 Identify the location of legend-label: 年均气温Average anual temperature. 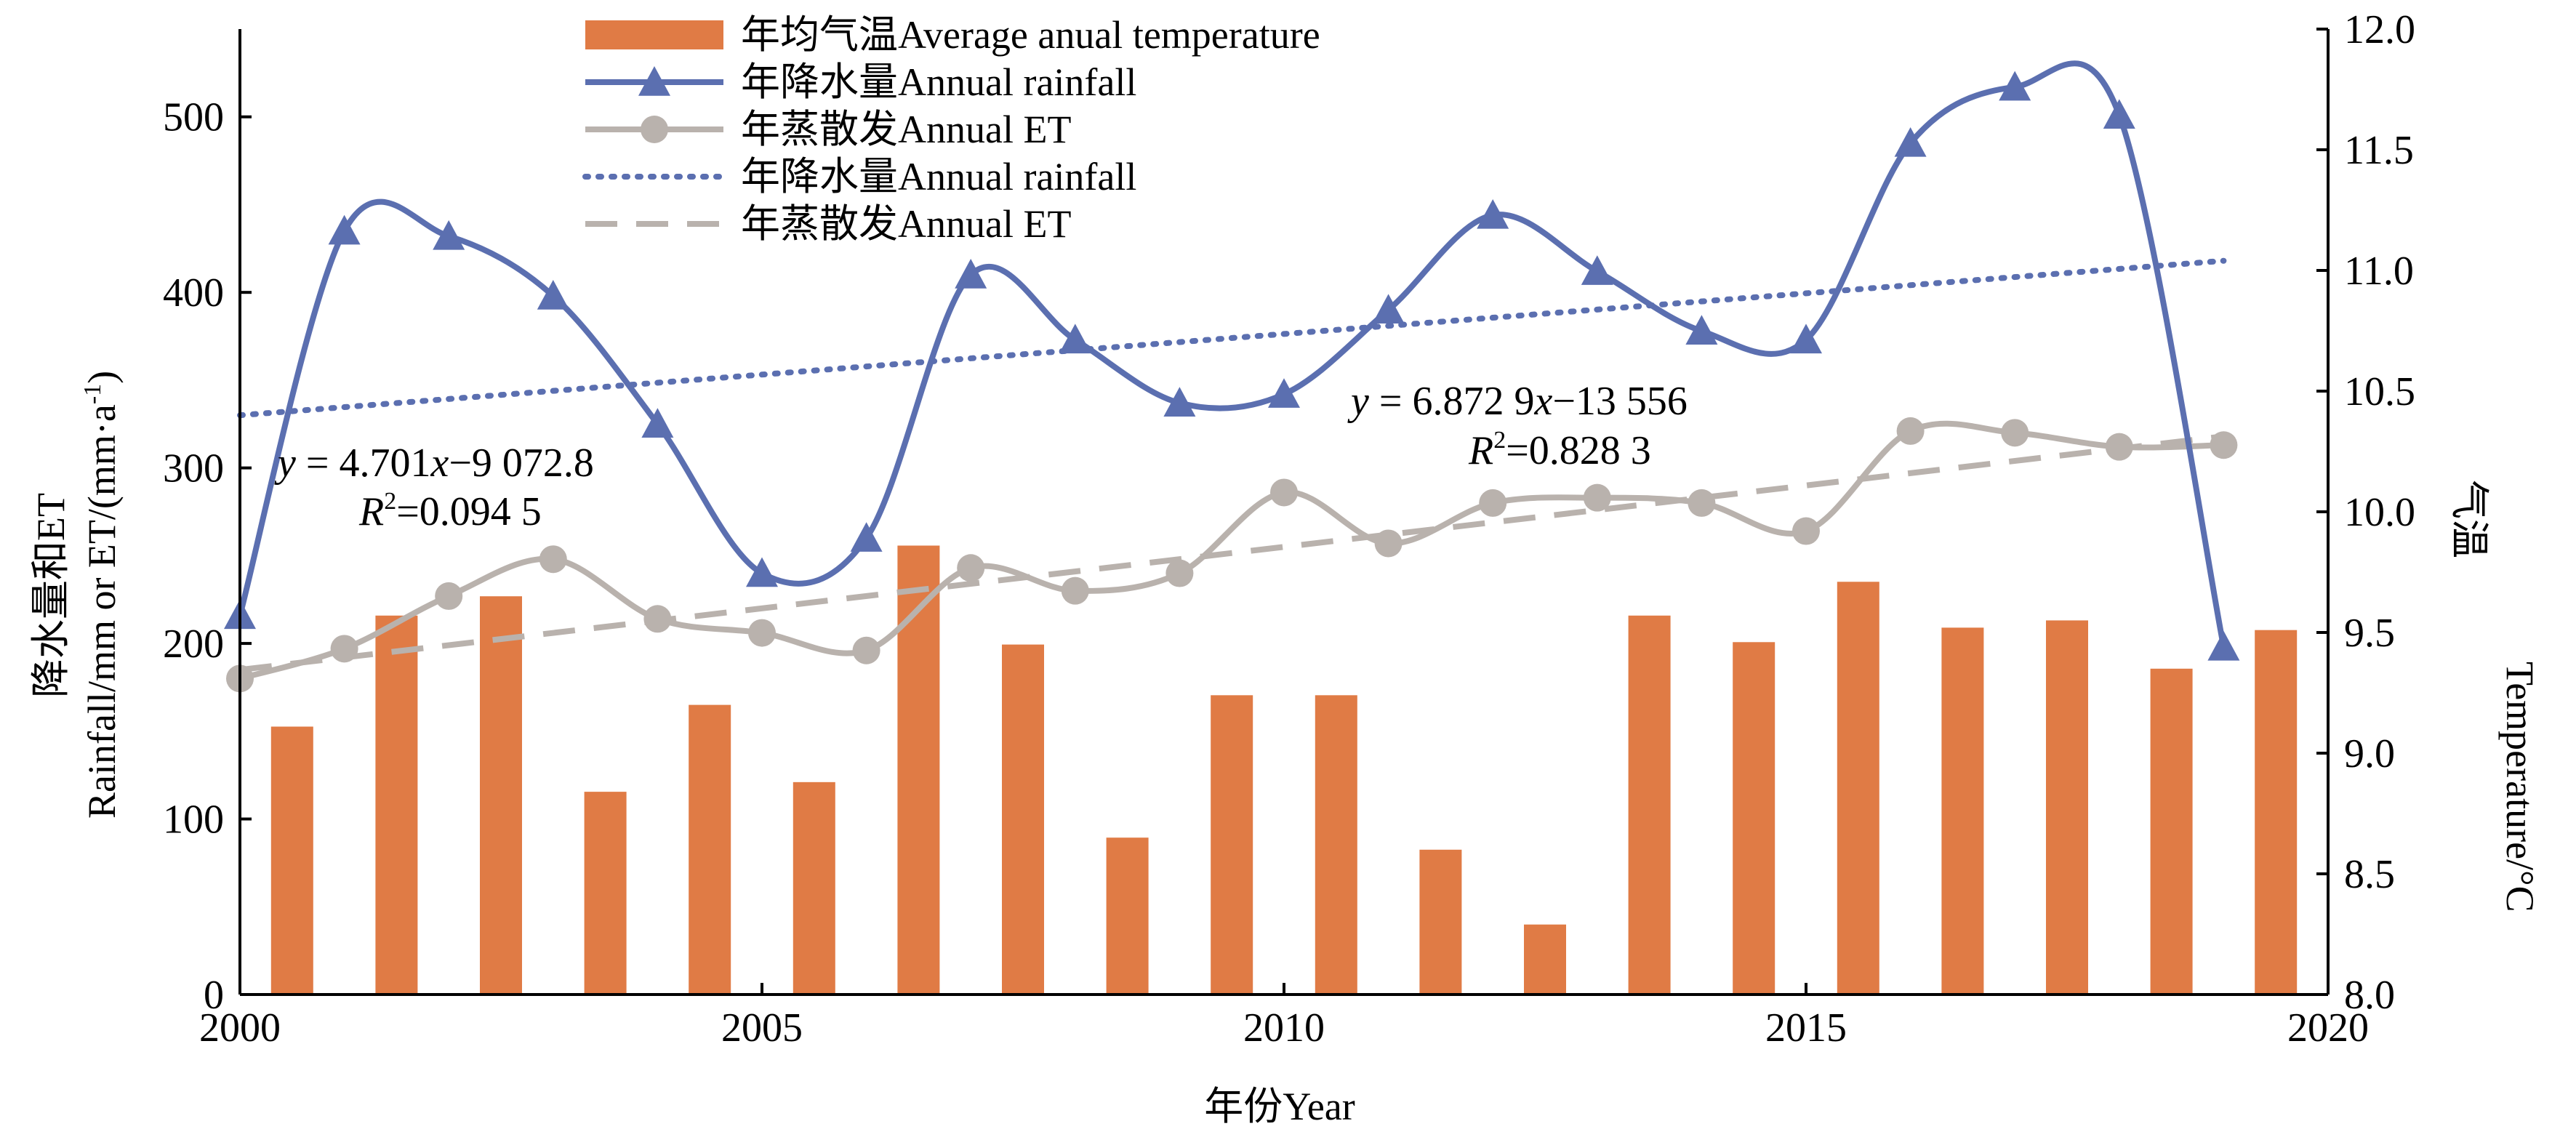
(1030, 35).